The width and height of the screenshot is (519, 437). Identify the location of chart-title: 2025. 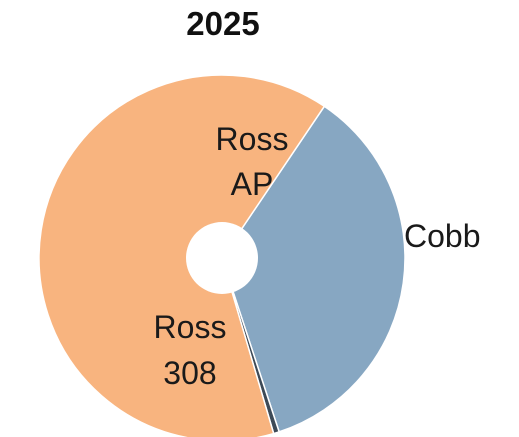
(222, 23).